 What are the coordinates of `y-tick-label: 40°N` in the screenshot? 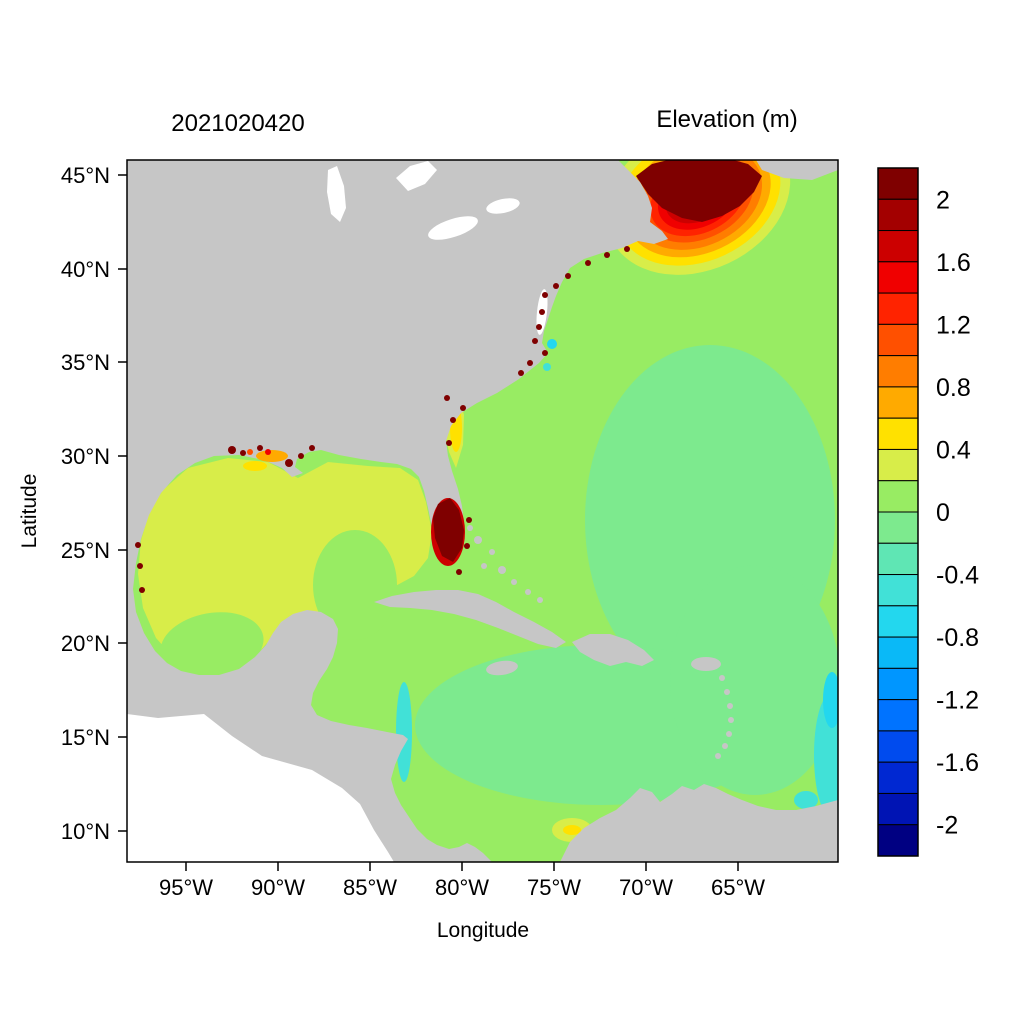 It's located at (85, 269).